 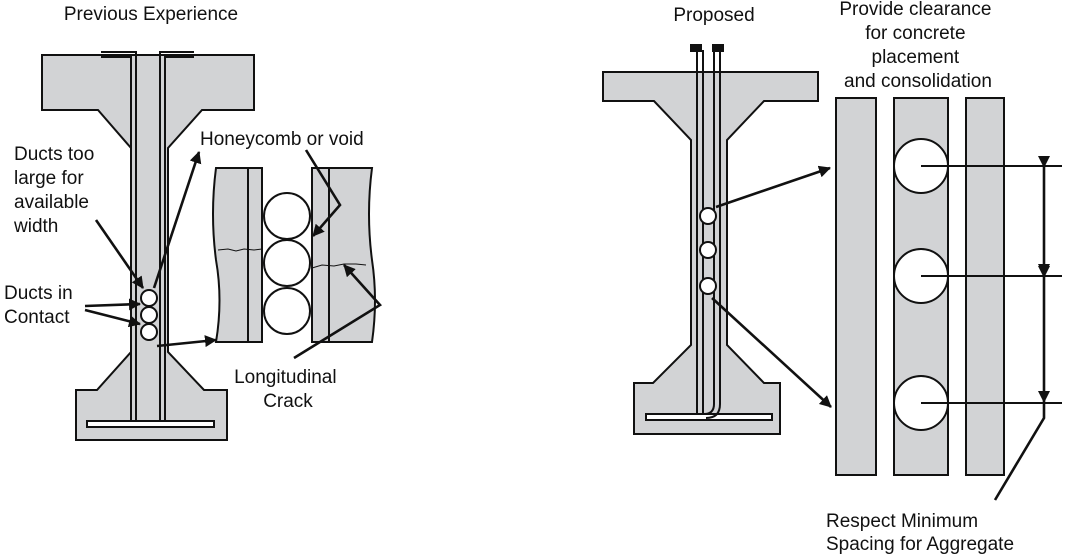 What do you see at coordinates (41, 305) in the screenshot?
I see `ducts-in-contact-label: Ducts in Contact` at bounding box center [41, 305].